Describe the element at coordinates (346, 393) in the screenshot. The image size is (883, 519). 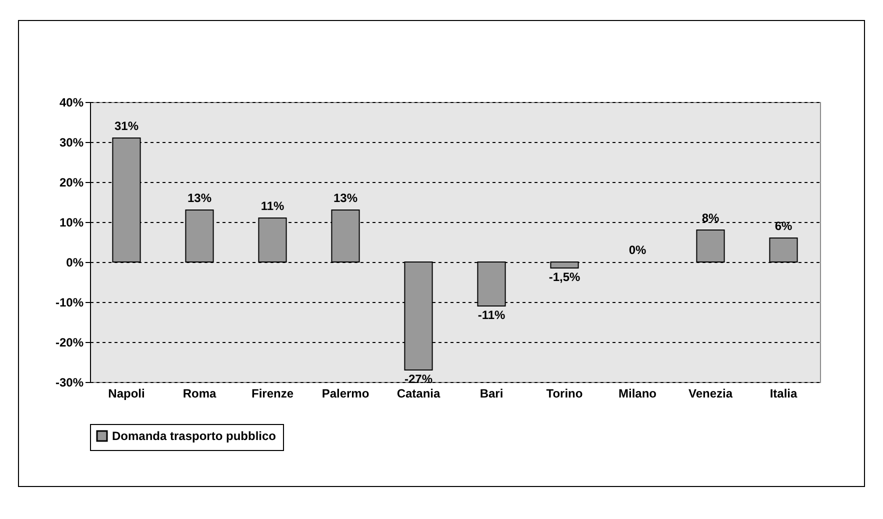
I see `x-tick-label: Palermo` at that location.